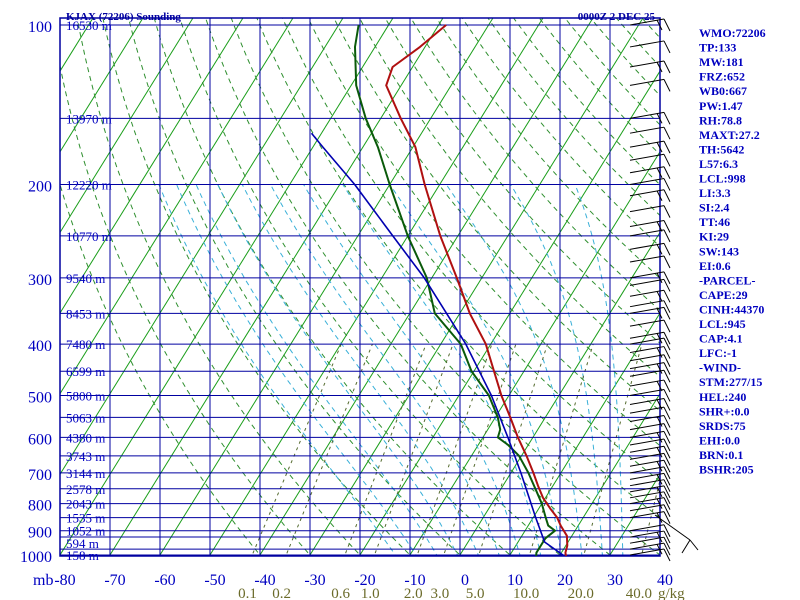  What do you see at coordinates (526, 593) in the screenshot?
I see `mixing-ratio-label: 10.0` at bounding box center [526, 593].